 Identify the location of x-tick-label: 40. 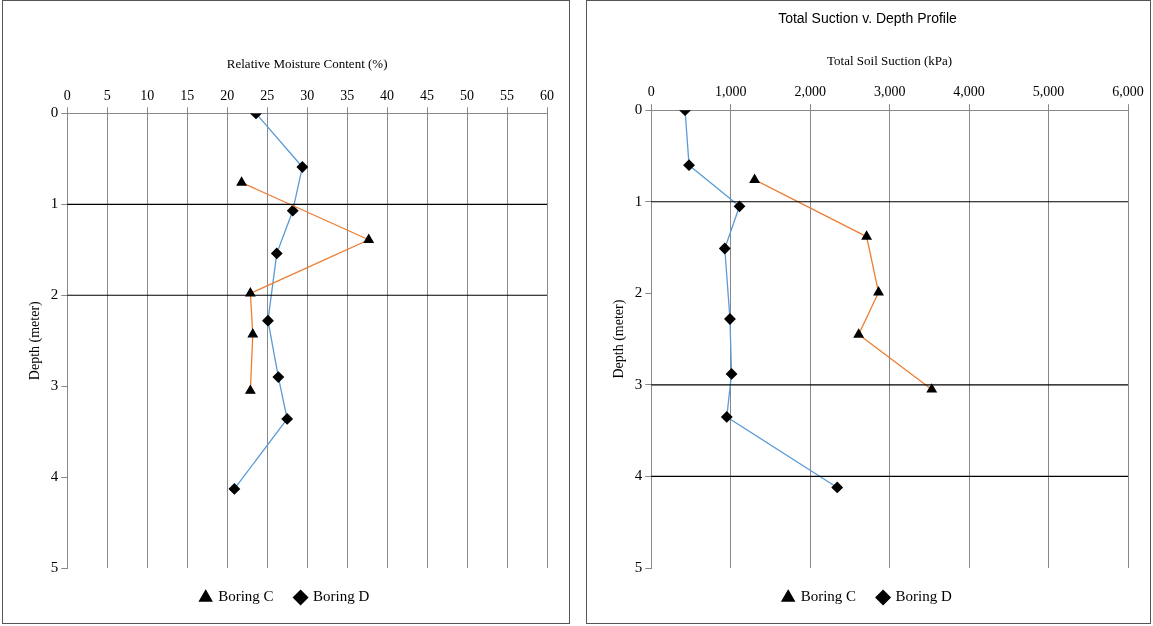
(387, 95).